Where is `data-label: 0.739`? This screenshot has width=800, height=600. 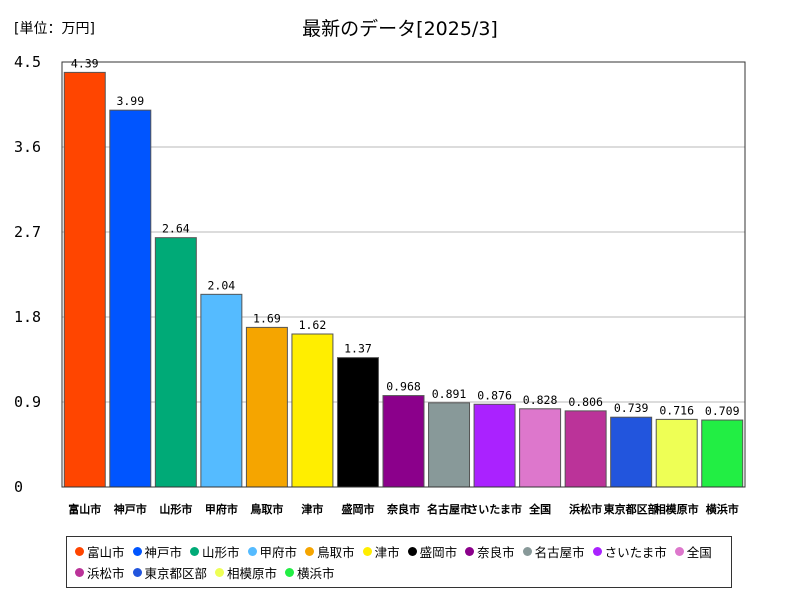 data-label: 0.739 is located at coordinates (631, 408).